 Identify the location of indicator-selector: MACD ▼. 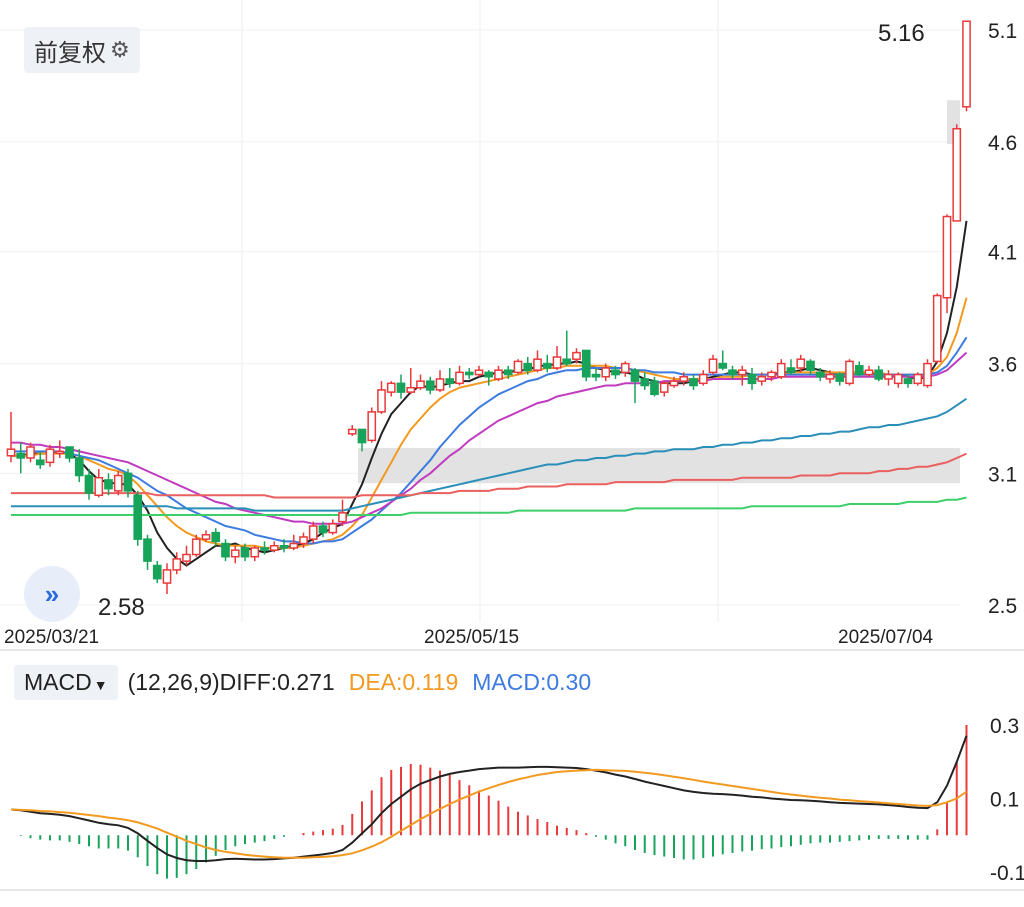
(66, 682).